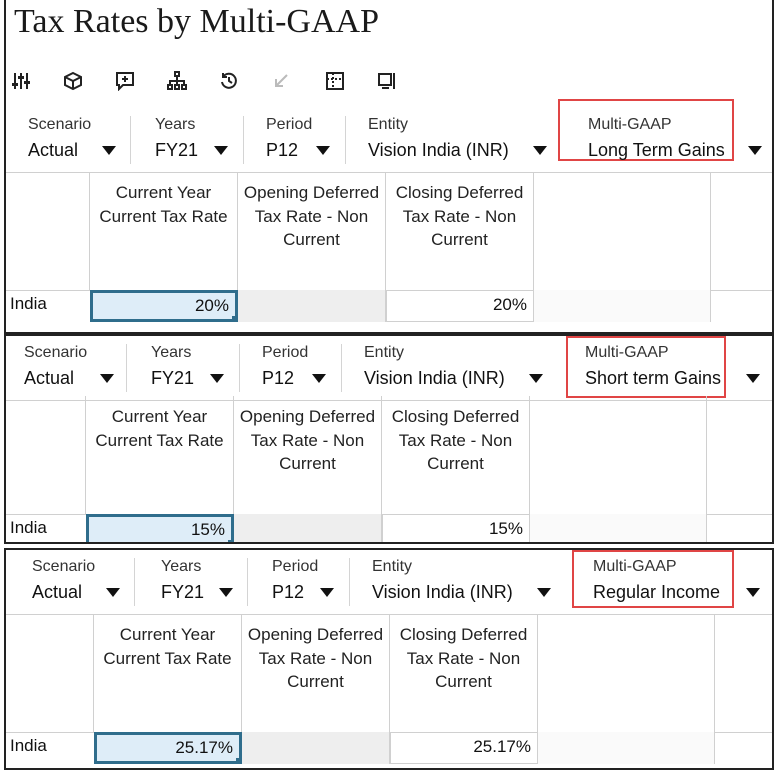  I want to click on table-row: India 20% 20%, so click(389, 306).